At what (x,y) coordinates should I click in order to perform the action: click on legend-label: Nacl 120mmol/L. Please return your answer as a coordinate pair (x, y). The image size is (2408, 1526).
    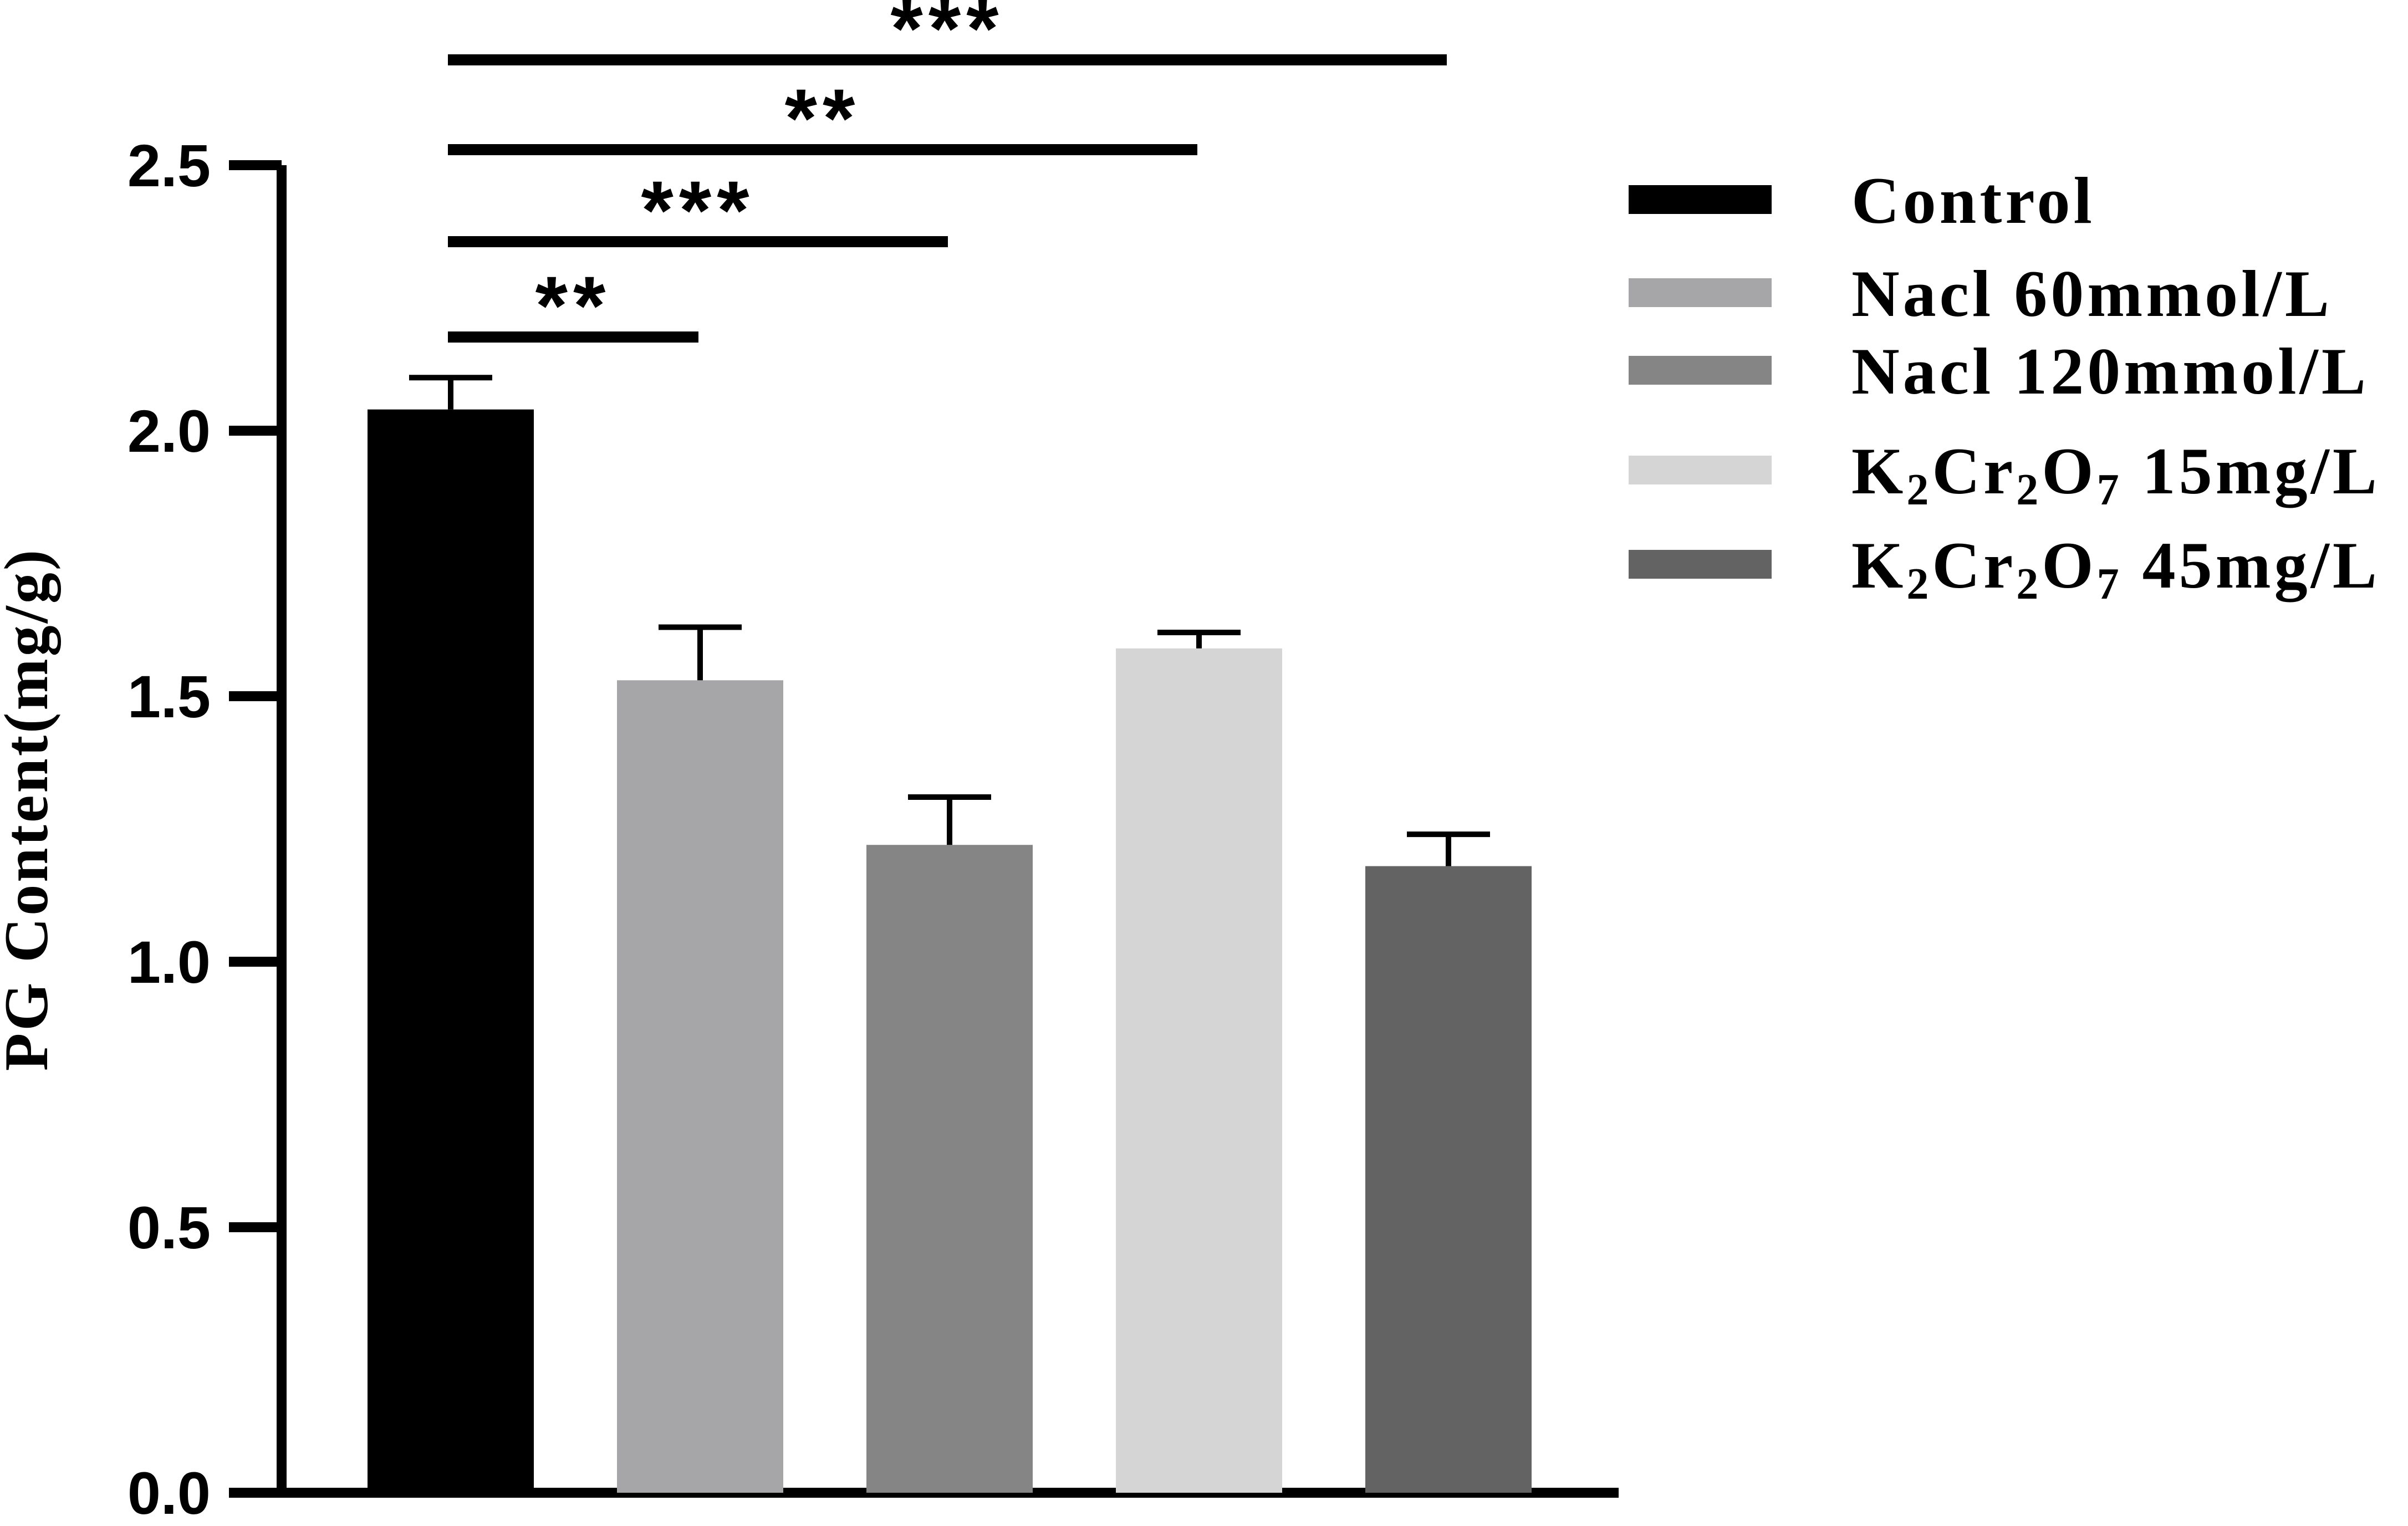
    Looking at the image, I should click on (2110, 371).